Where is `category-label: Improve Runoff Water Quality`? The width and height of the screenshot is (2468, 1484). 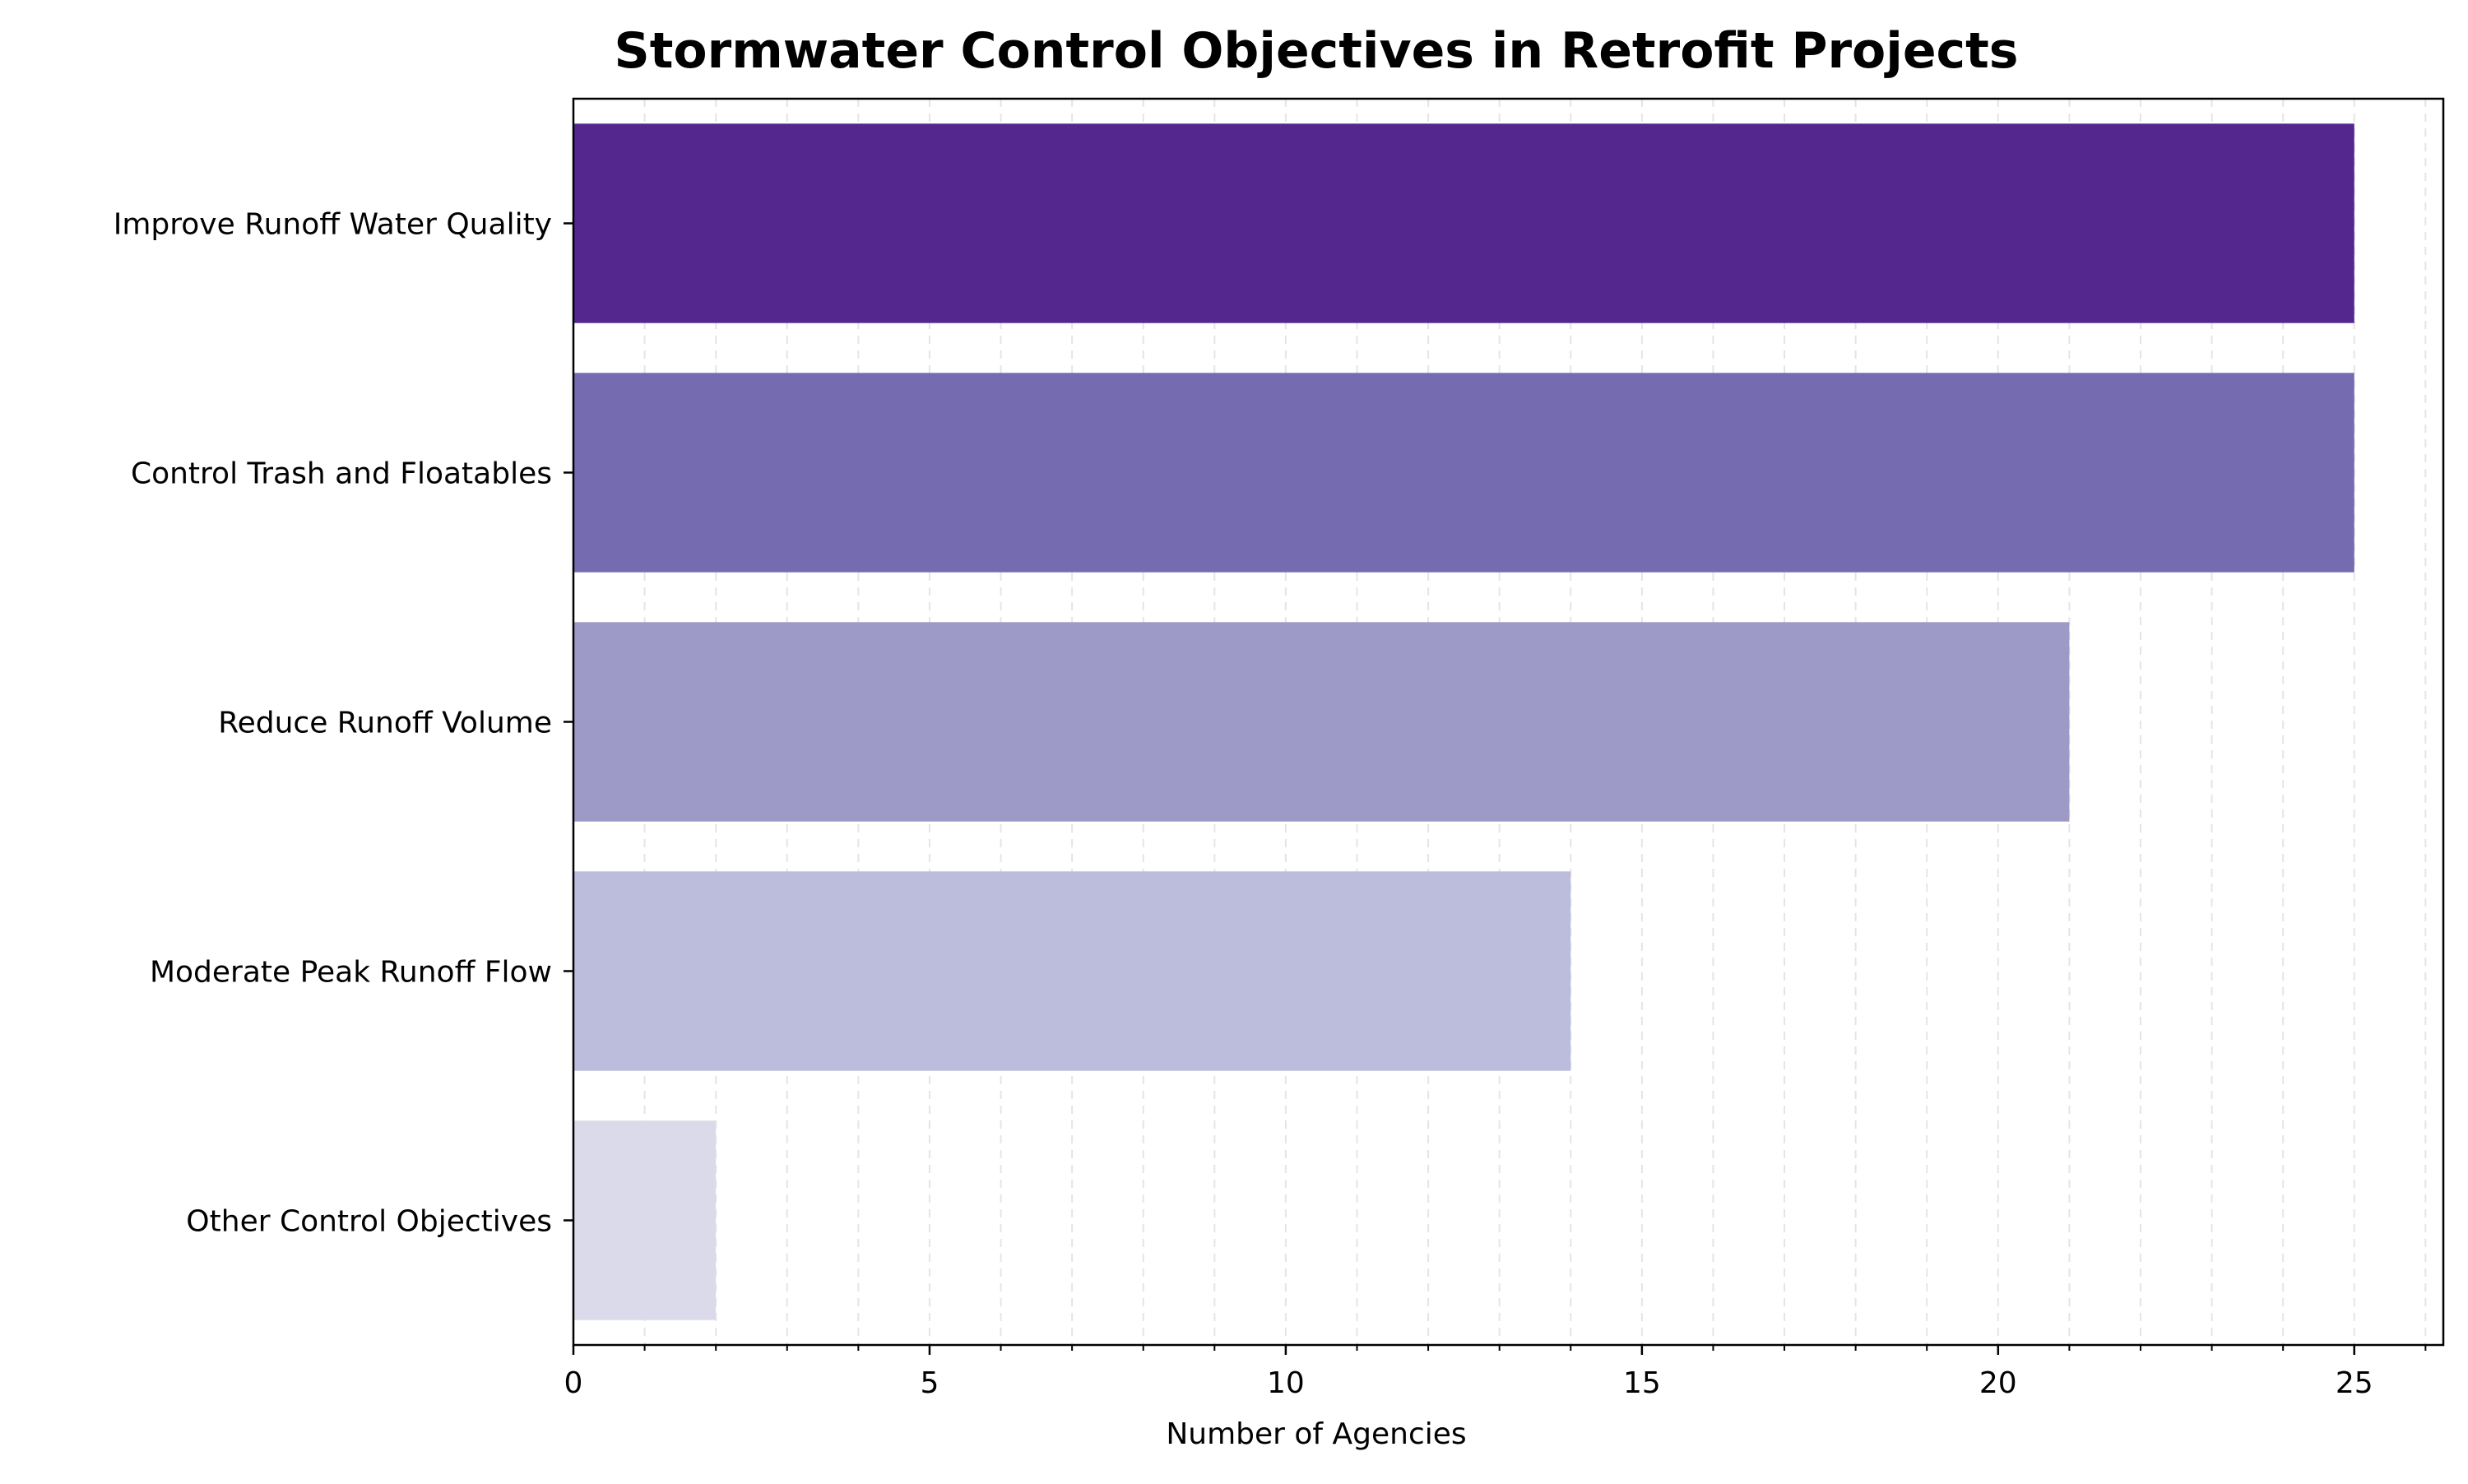 category-label: Improve Runoff Water Quality is located at coordinates (333, 225).